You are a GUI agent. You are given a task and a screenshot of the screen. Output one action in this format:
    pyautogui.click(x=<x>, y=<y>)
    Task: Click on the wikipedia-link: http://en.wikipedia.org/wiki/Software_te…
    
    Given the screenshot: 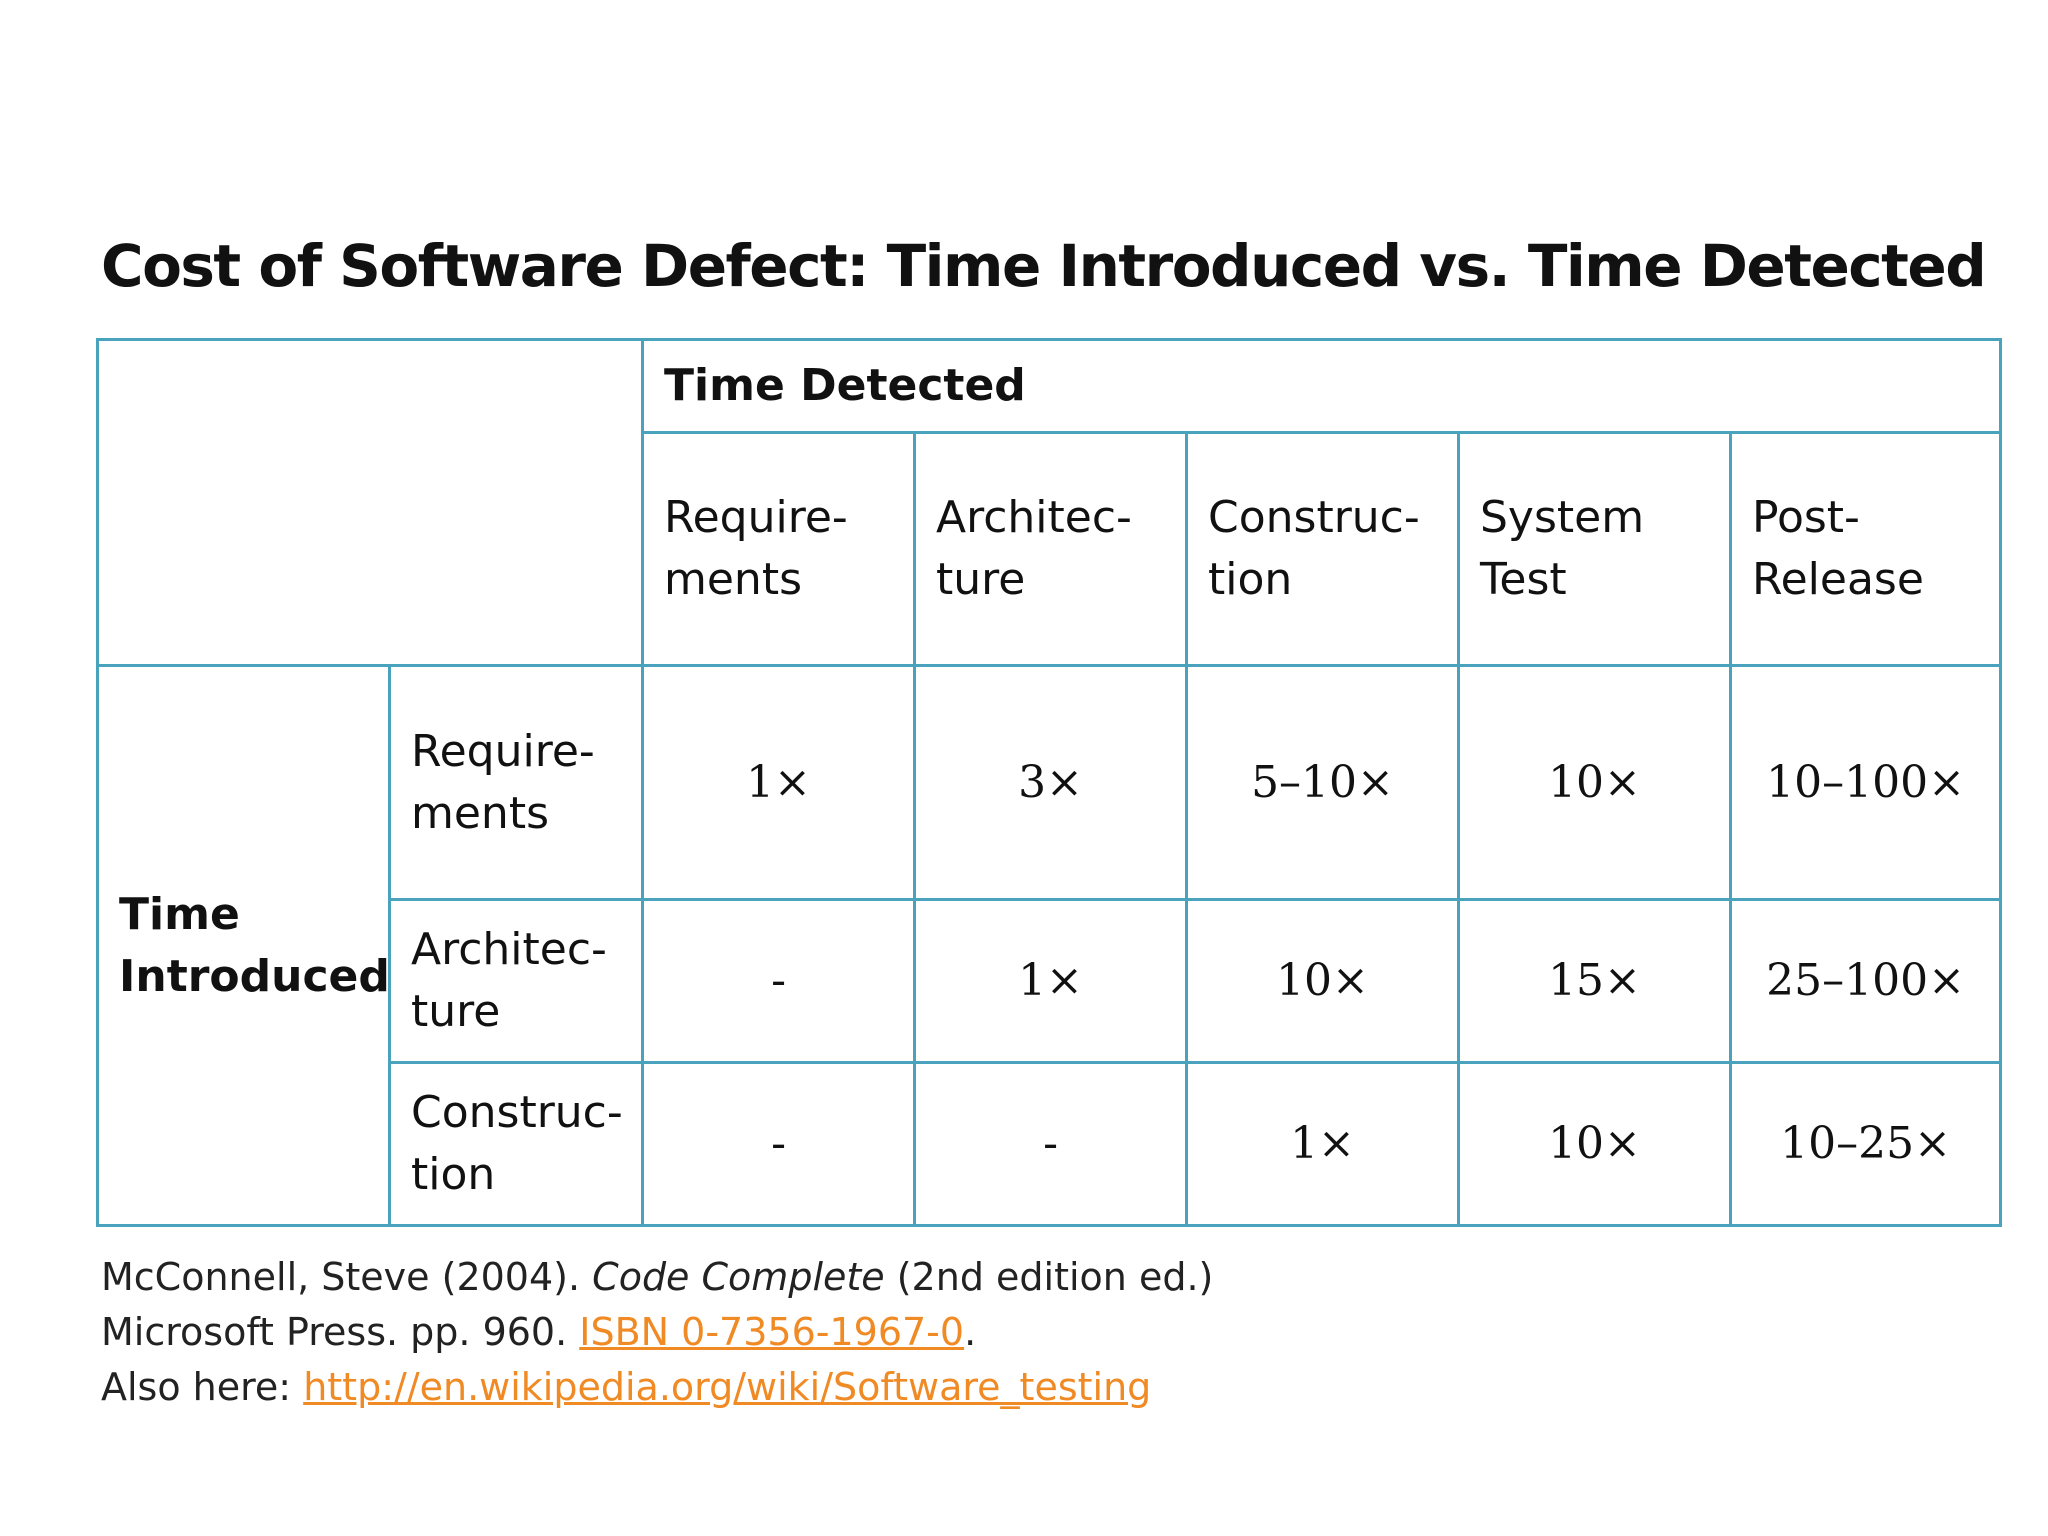 What is the action you would take?
    pyautogui.click(x=727, y=1387)
    